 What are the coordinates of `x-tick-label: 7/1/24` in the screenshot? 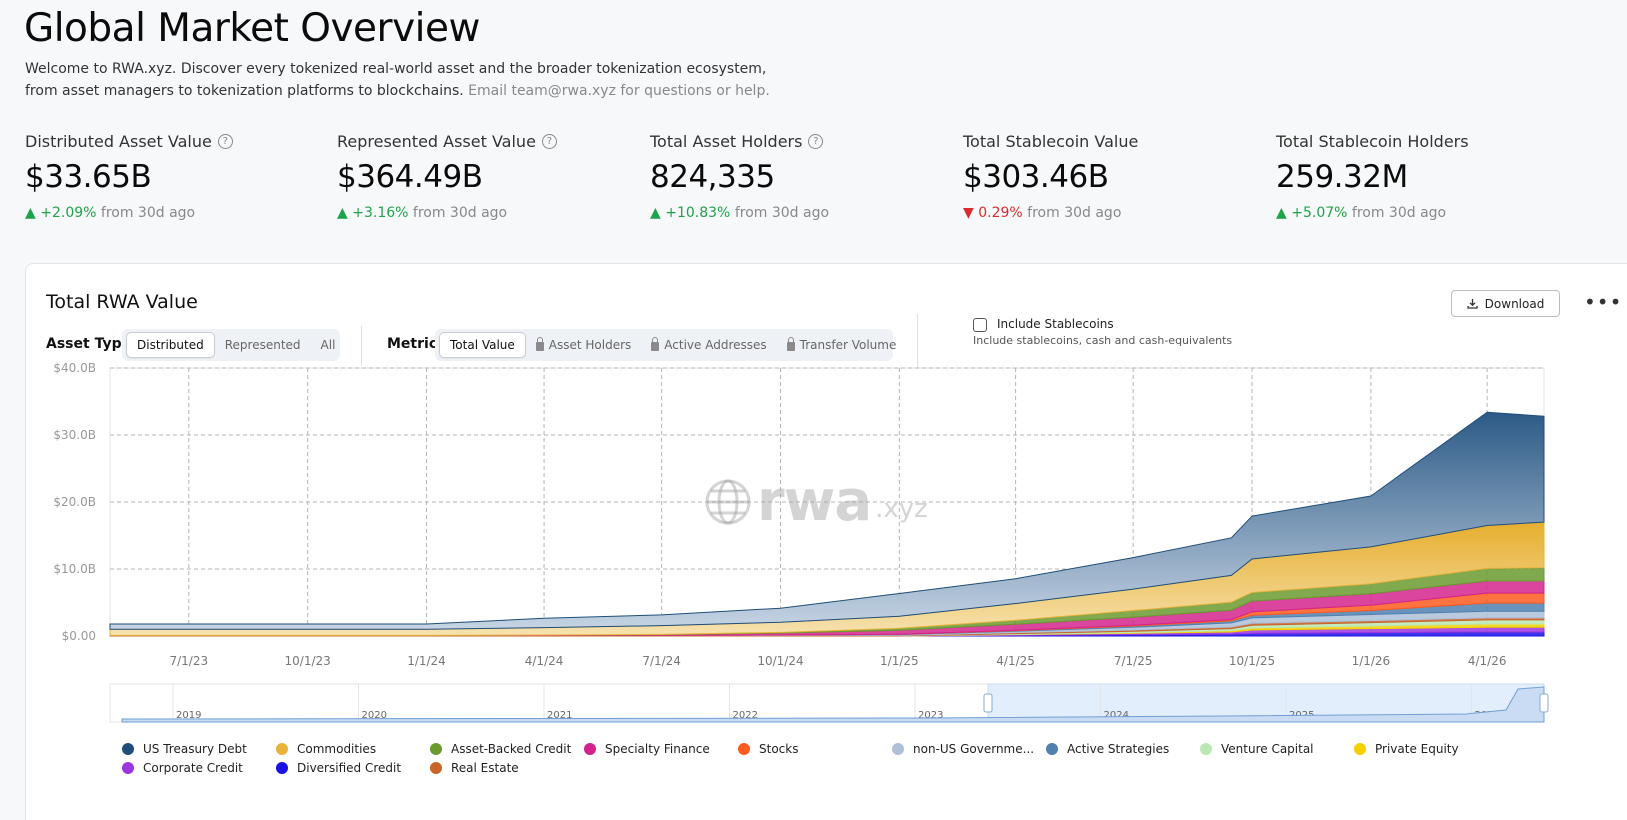 It's located at (661, 661).